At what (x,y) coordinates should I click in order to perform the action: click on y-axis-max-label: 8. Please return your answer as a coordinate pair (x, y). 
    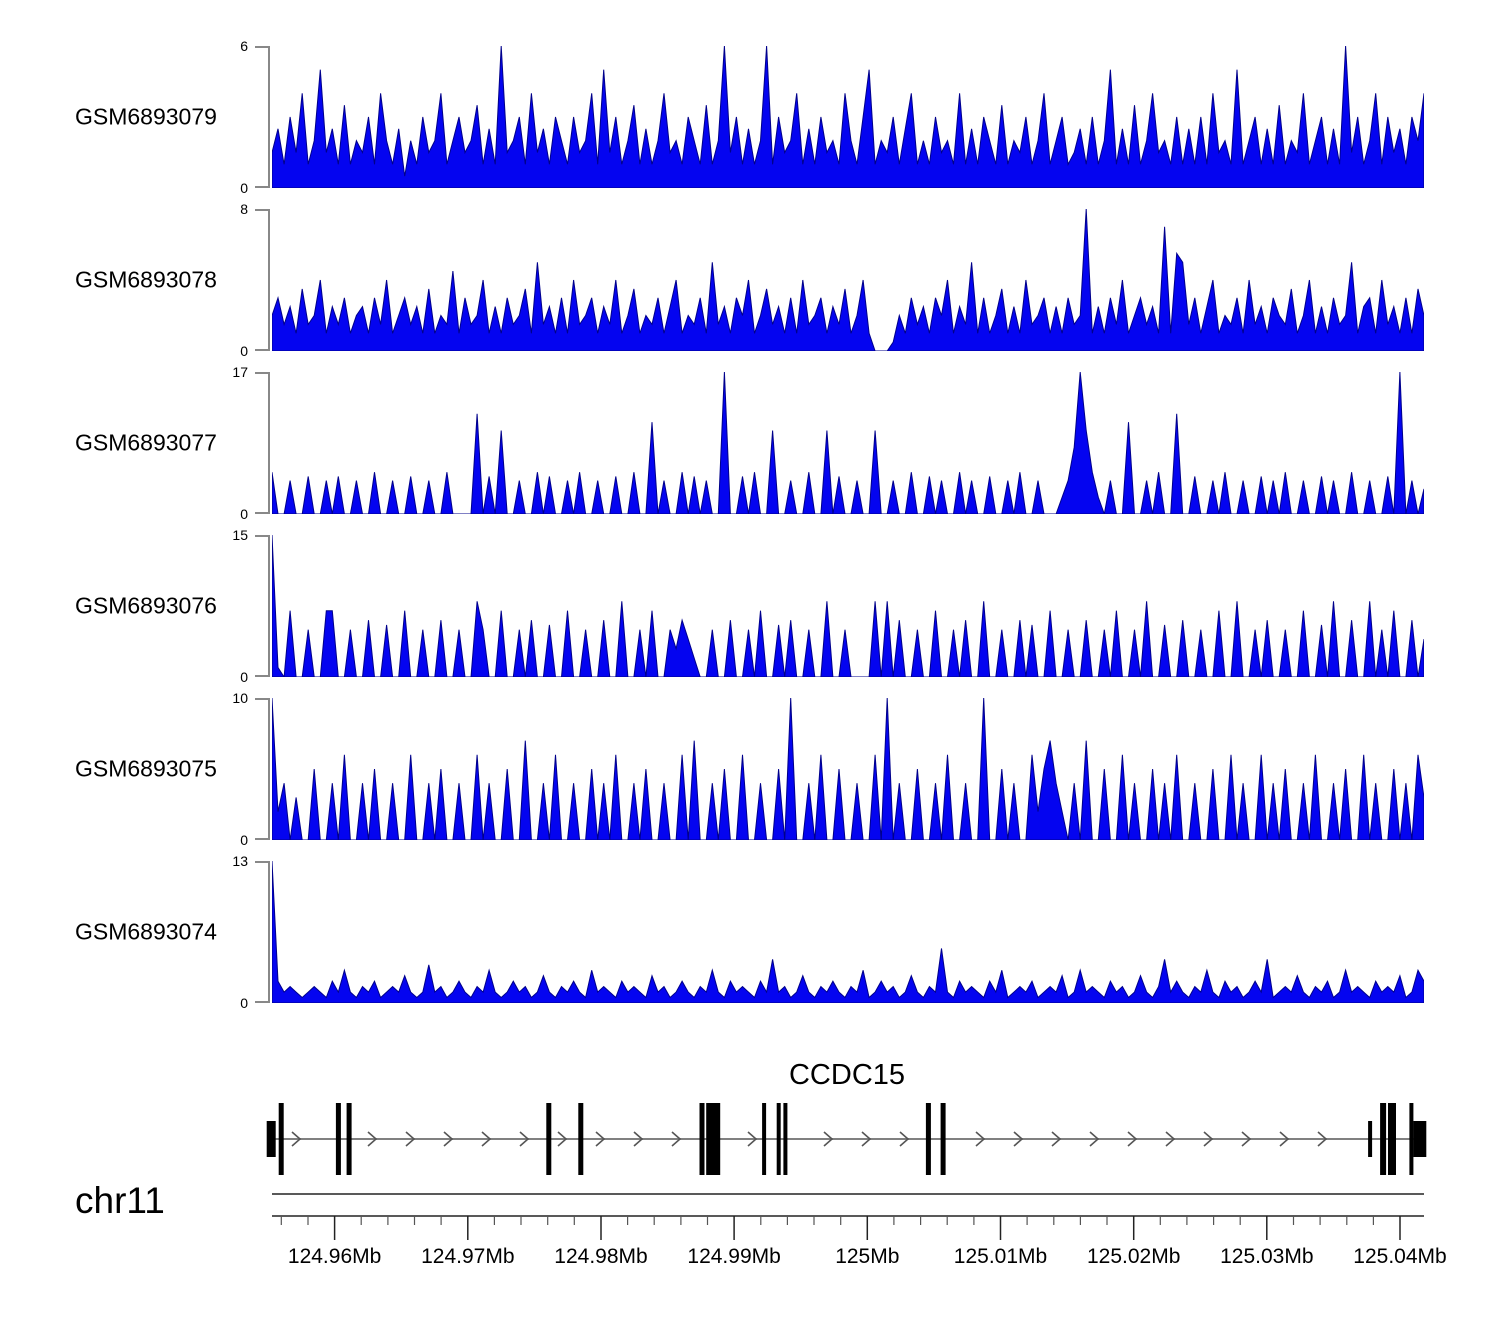
    Looking at the image, I should click on (244, 209).